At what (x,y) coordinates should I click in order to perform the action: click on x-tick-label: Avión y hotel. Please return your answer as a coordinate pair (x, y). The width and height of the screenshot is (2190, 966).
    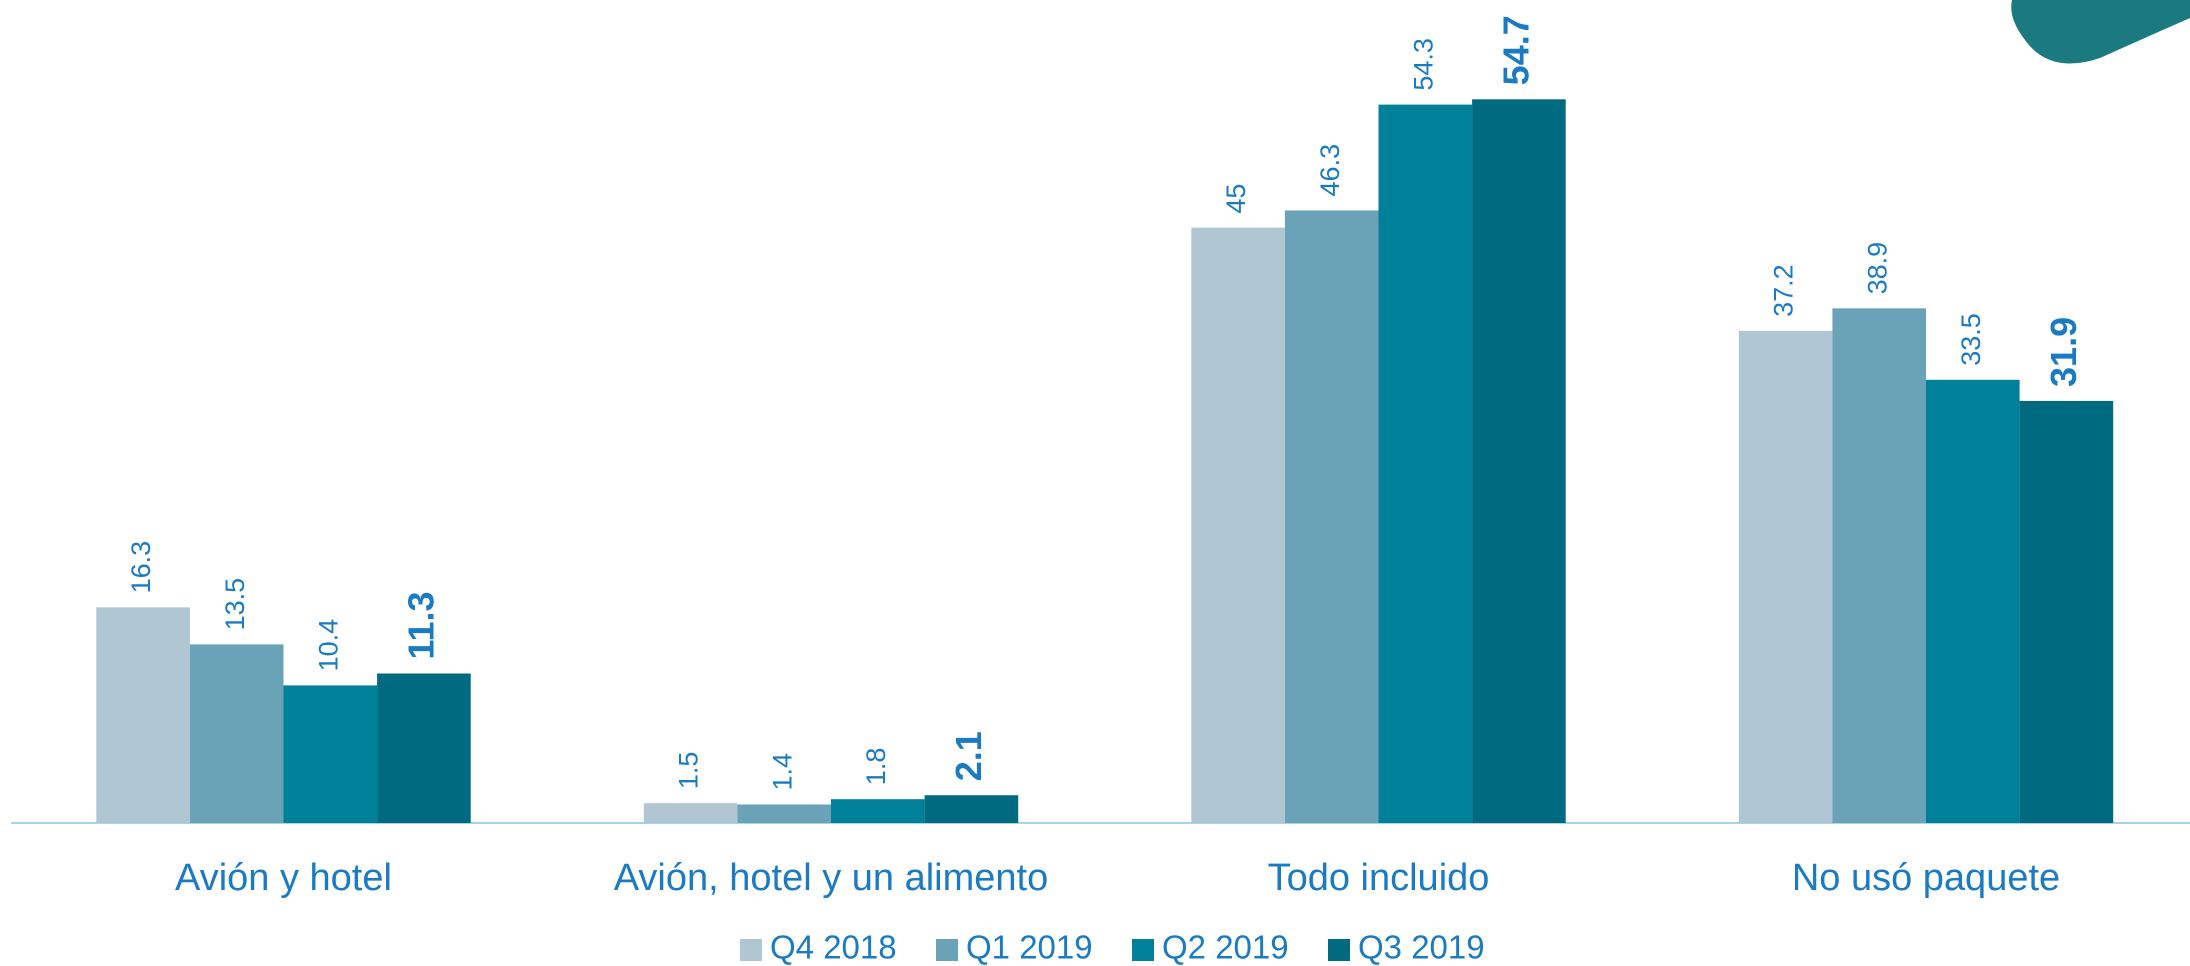
    Looking at the image, I should click on (283, 878).